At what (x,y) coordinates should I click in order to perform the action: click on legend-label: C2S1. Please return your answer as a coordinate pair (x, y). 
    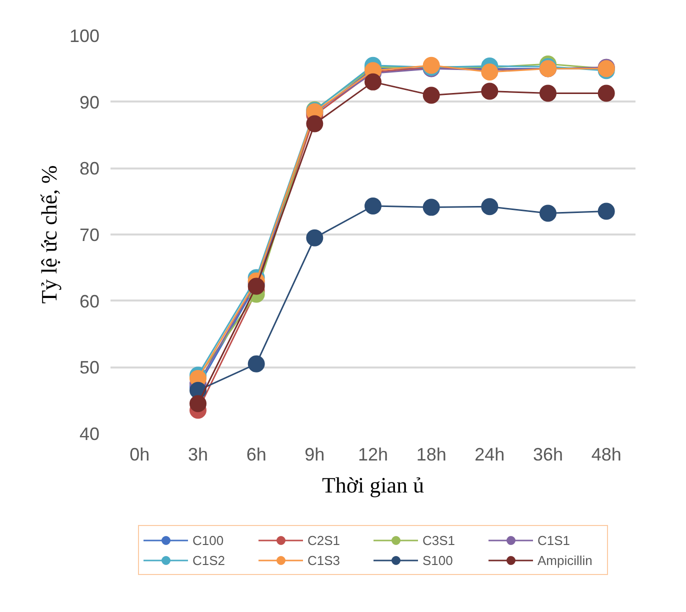
    Looking at the image, I should click on (325, 540).